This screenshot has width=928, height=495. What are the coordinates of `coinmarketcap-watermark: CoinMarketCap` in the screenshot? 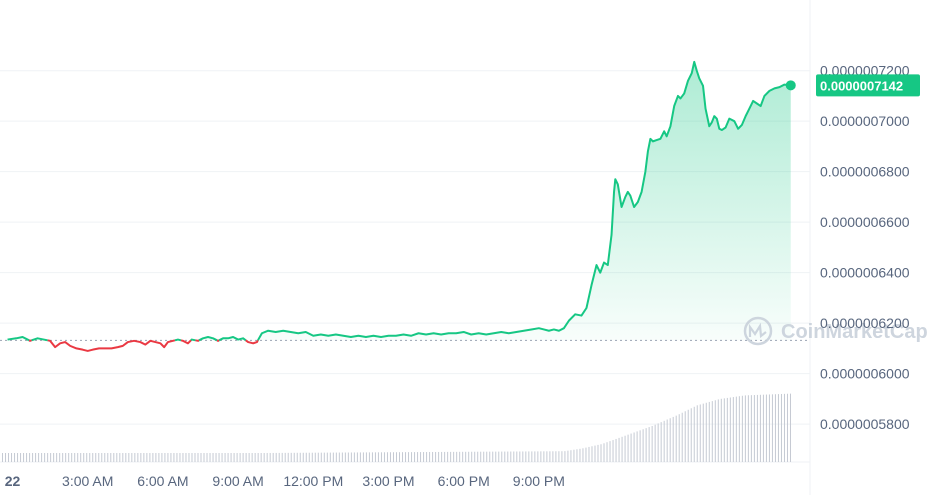 It's located at (835, 331).